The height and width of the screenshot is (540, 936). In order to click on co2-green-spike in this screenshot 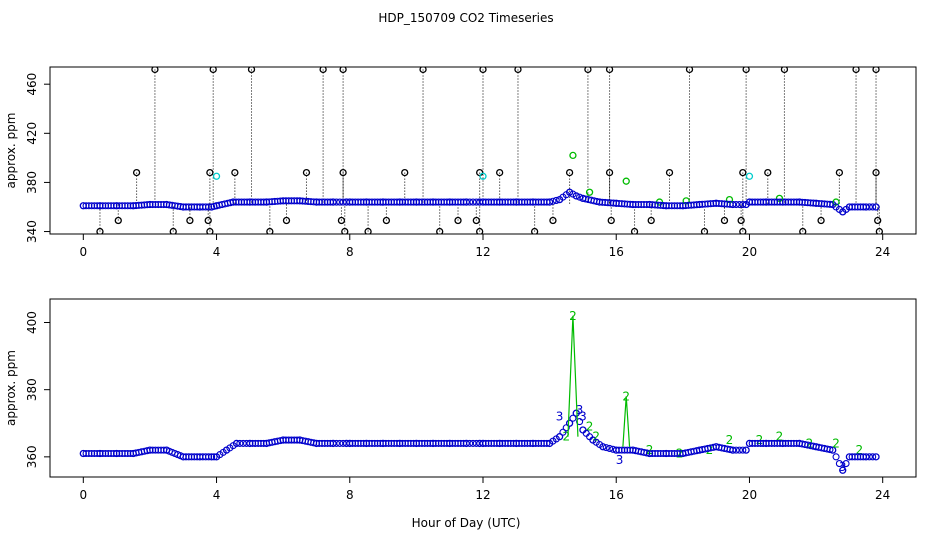, I will do `click(626, 421)`.